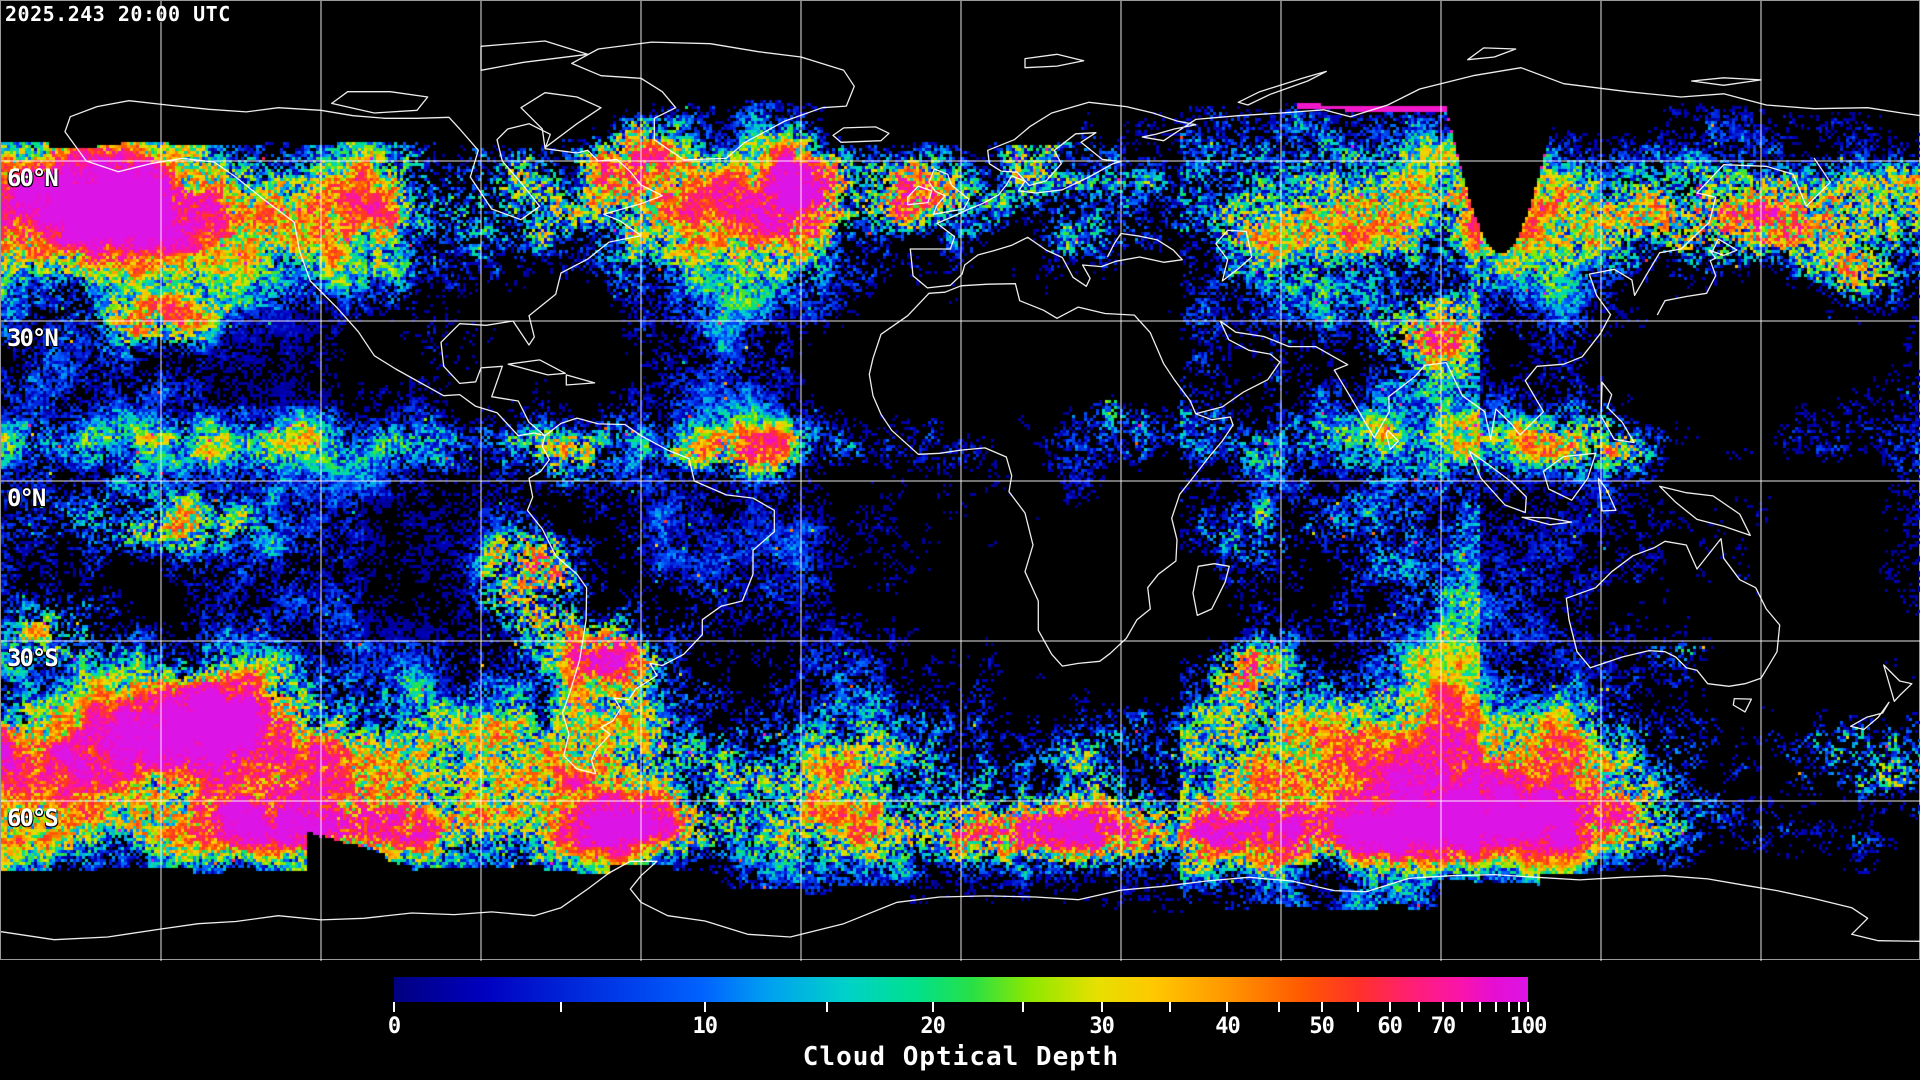 The image size is (1920, 1080). What do you see at coordinates (1101, 1026) in the screenshot?
I see `colorbar-tick-label-30: 30` at bounding box center [1101, 1026].